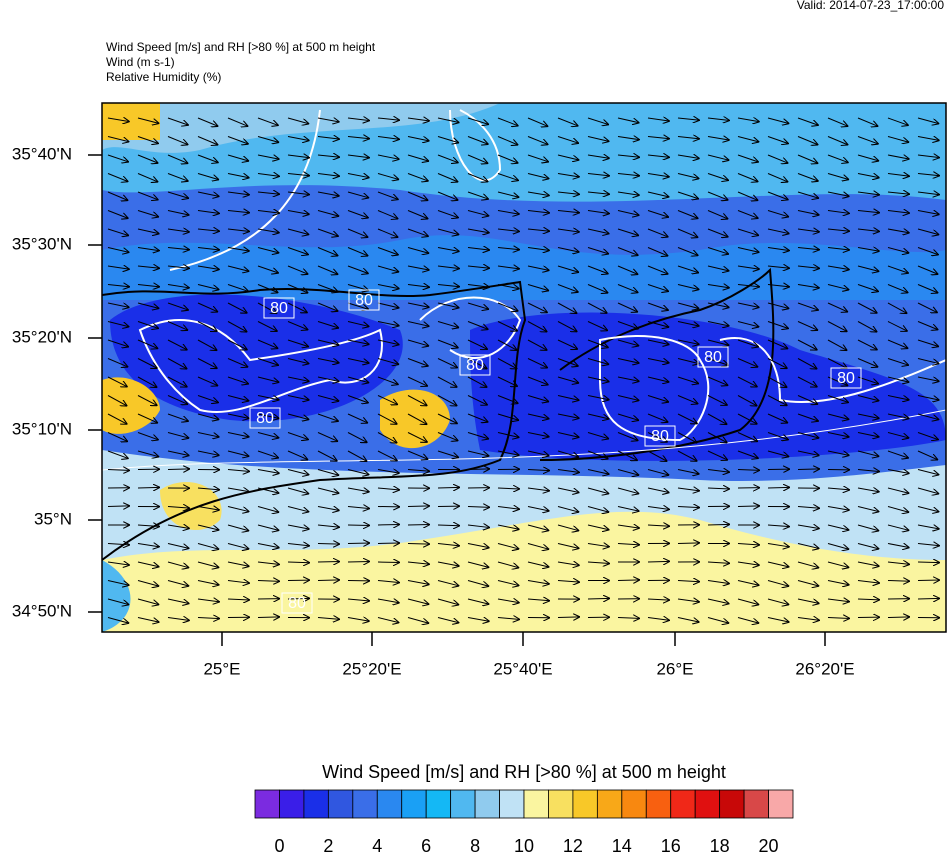  What do you see at coordinates (328, 845) in the screenshot?
I see `colorbar-tick-label: 2` at bounding box center [328, 845].